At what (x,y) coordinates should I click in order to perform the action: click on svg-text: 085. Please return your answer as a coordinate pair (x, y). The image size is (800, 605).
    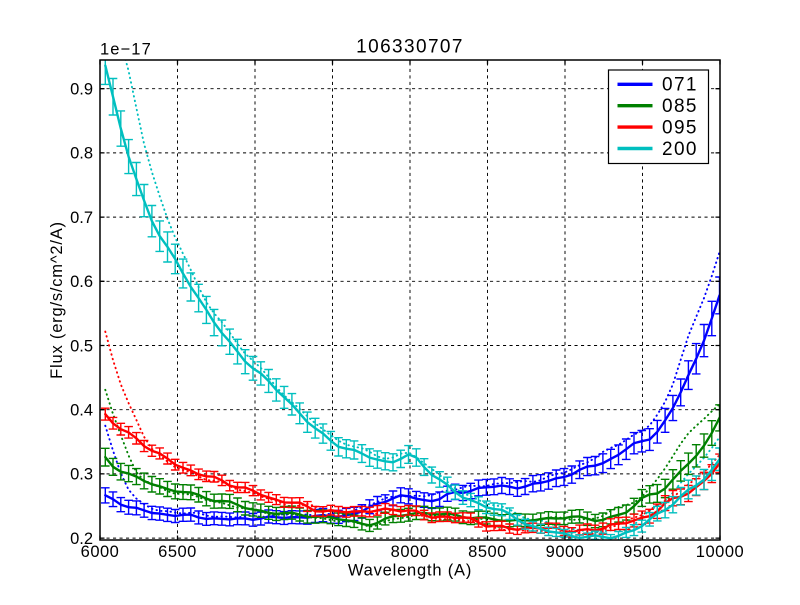
    Looking at the image, I should click on (680, 106).